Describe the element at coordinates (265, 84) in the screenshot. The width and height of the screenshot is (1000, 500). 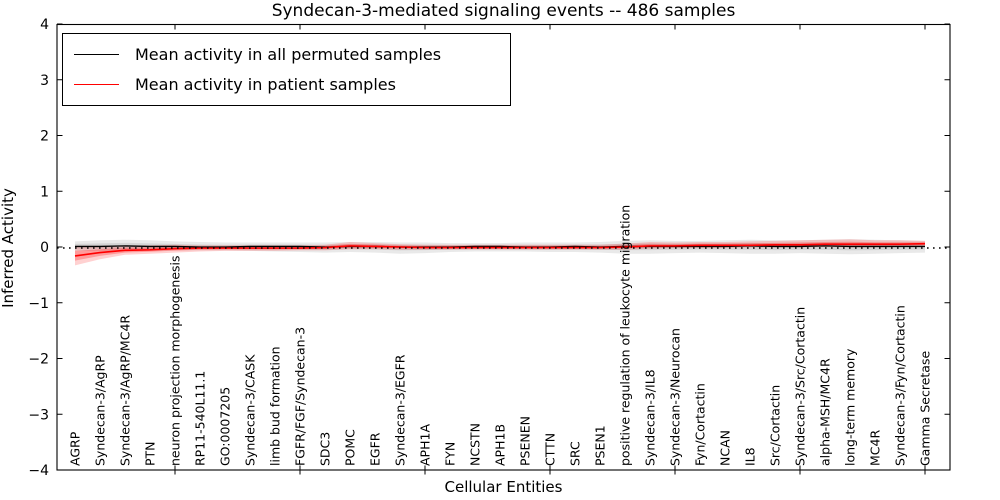
I see `legend-label-patient: Mean activity in patient samples` at that location.